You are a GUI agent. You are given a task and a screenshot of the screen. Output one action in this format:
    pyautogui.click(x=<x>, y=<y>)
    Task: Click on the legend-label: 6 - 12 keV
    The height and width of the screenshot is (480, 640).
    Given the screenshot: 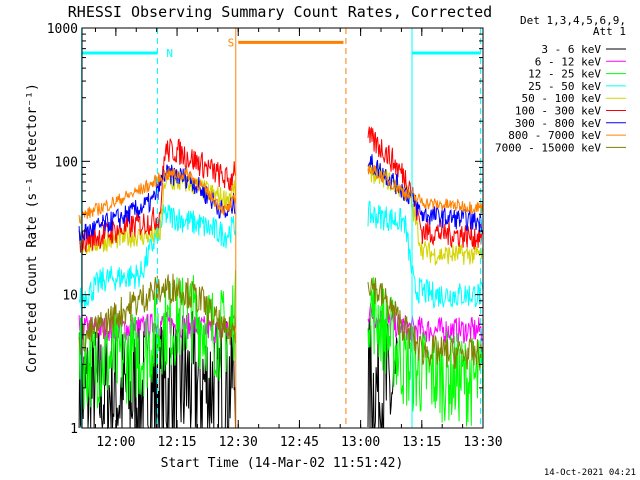 What is the action you would take?
    pyautogui.click(x=568, y=61)
    